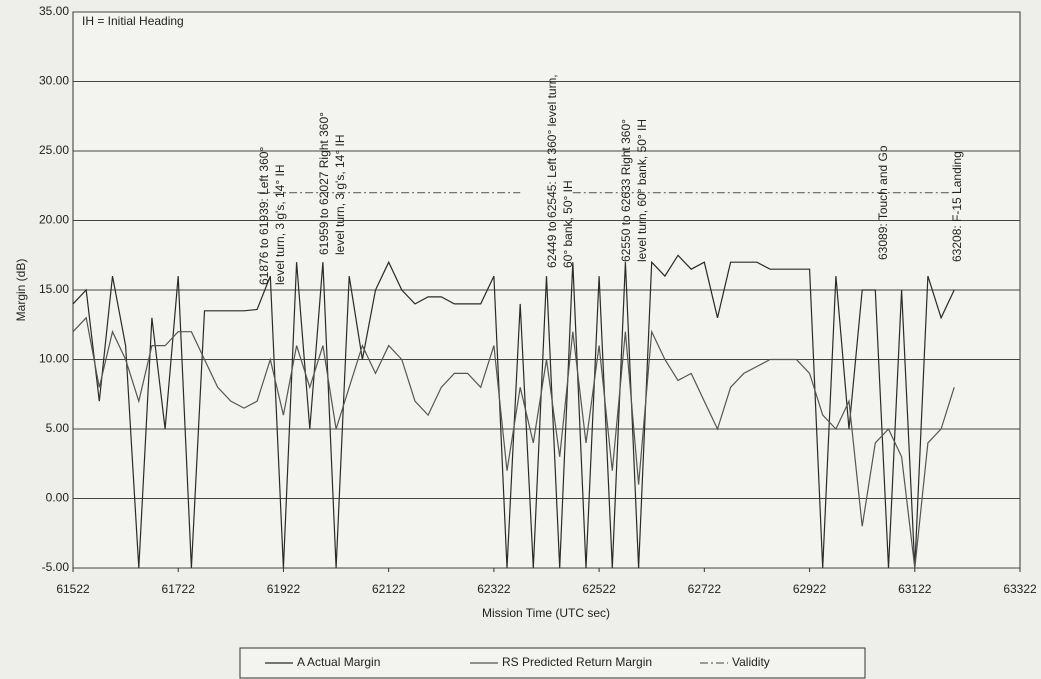 This screenshot has height=679, width=1041. I want to click on x-tick-label: 62922, so click(810, 589).